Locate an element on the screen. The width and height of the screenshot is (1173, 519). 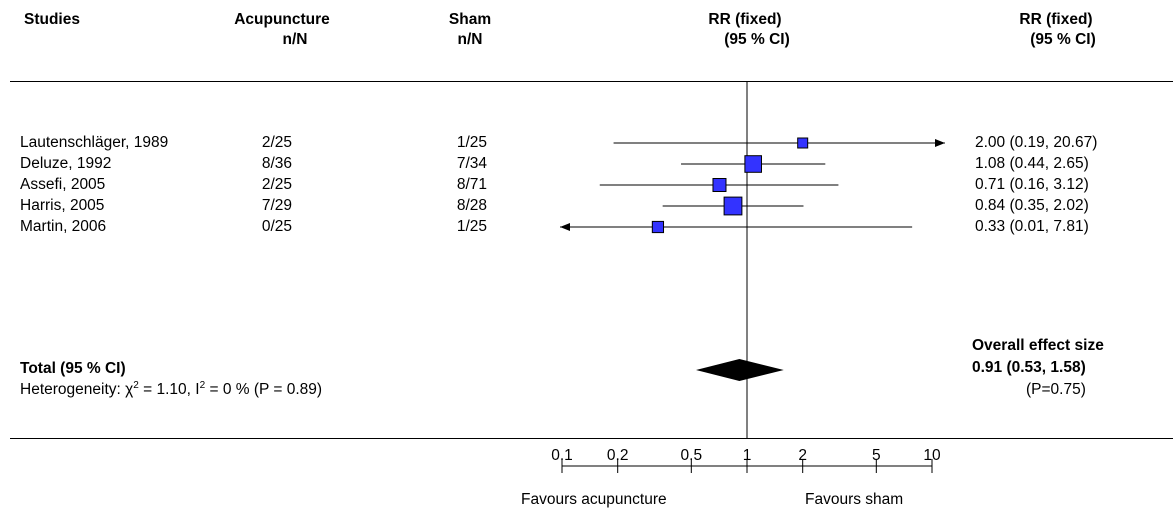
header-sham-sub: n/N is located at coordinates (470, 39).